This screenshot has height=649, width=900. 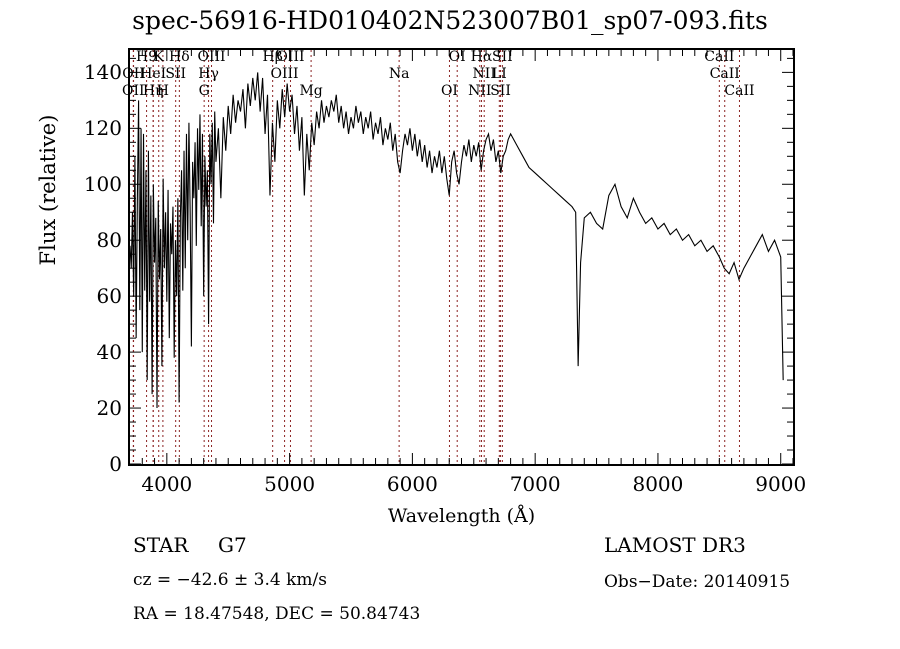 I want to click on y-tick-100: 100, so click(x=102, y=184).